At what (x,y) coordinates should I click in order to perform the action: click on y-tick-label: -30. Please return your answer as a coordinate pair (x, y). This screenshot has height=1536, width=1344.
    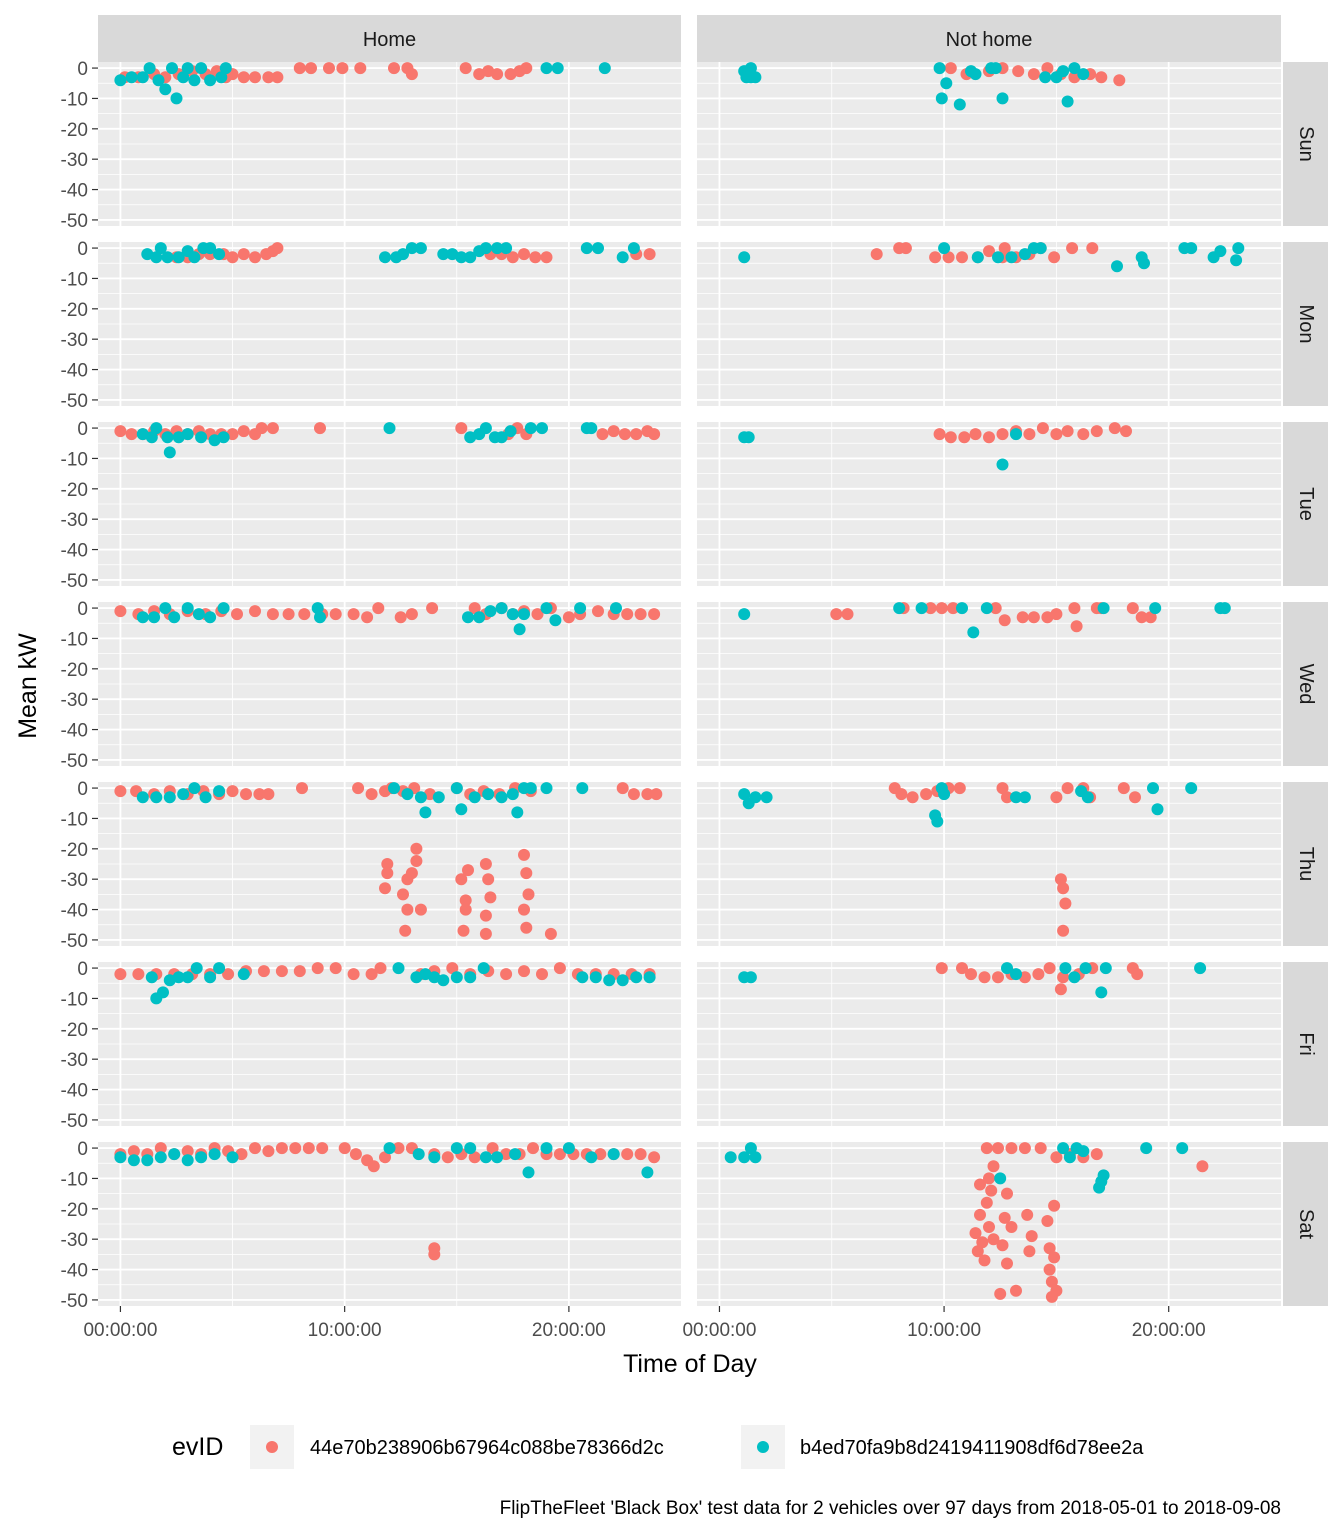
    Looking at the image, I should click on (74, 520).